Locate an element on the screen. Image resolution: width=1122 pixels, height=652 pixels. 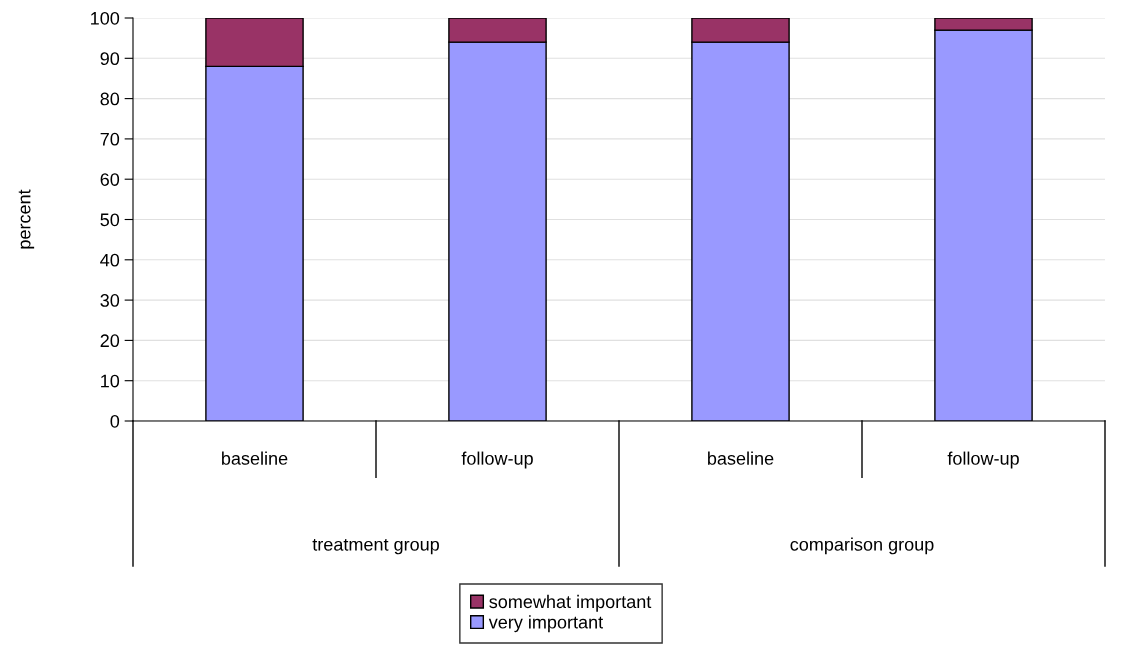
y-tick-label: 90 is located at coordinates (110, 59).